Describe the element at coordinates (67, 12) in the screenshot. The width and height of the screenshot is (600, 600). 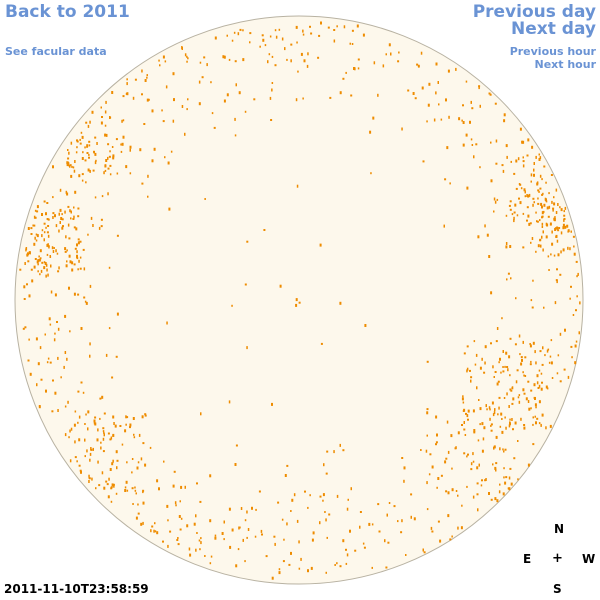
I see `back-to-year-link: Back to 2011` at that location.